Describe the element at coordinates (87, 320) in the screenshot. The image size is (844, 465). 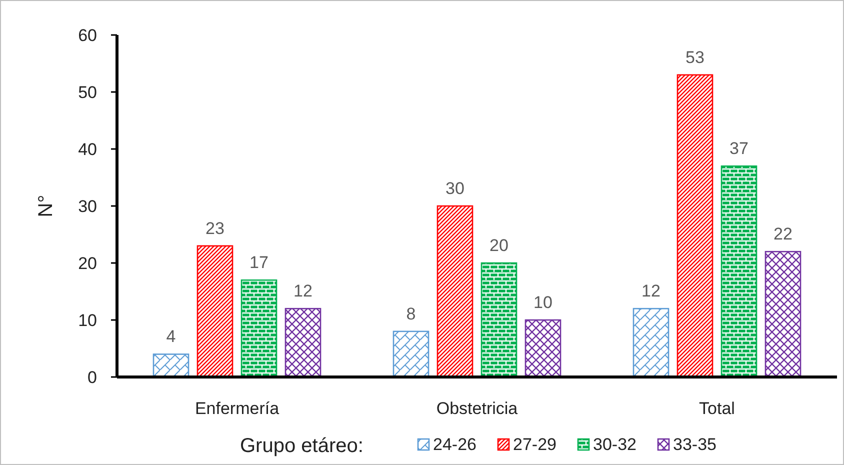
I see `y-tick-label: 10` at that location.